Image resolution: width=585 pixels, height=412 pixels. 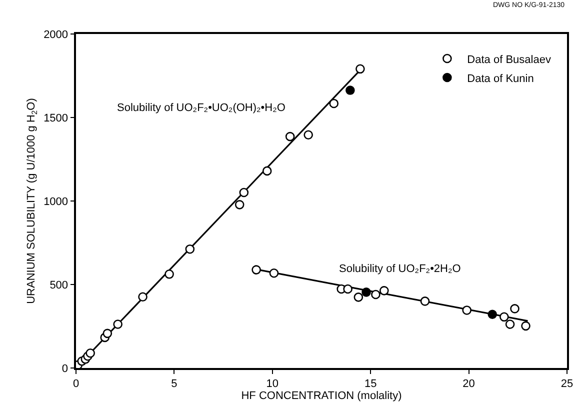 What do you see at coordinates (65, 368) in the screenshot?
I see `y-tick-label: 0` at bounding box center [65, 368].